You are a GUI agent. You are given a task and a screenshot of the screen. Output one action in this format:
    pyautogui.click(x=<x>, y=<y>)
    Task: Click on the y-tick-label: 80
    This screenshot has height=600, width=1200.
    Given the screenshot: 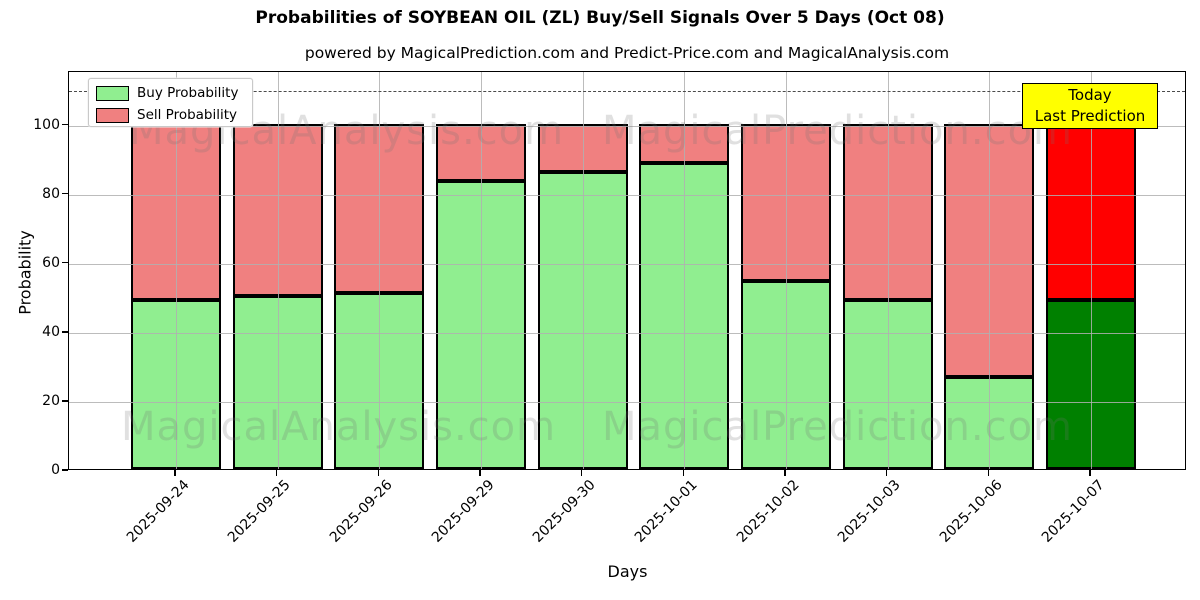 What is the action you would take?
    pyautogui.click(x=51, y=193)
    